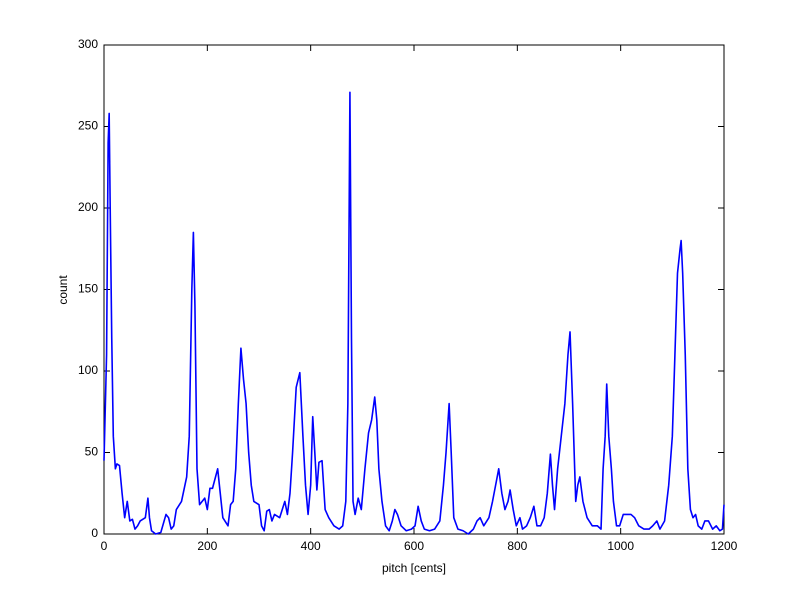 The image size is (800, 600). What do you see at coordinates (414, 546) in the screenshot?
I see `x-tick-label: 600` at bounding box center [414, 546].